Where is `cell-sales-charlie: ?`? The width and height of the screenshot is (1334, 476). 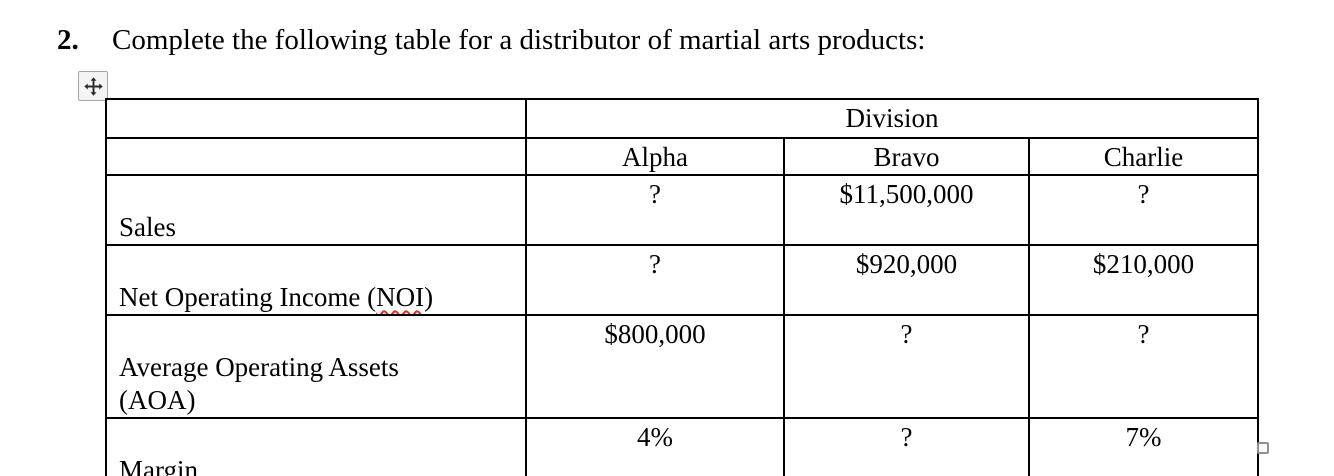 cell-sales-charlie: ? is located at coordinates (1143, 210).